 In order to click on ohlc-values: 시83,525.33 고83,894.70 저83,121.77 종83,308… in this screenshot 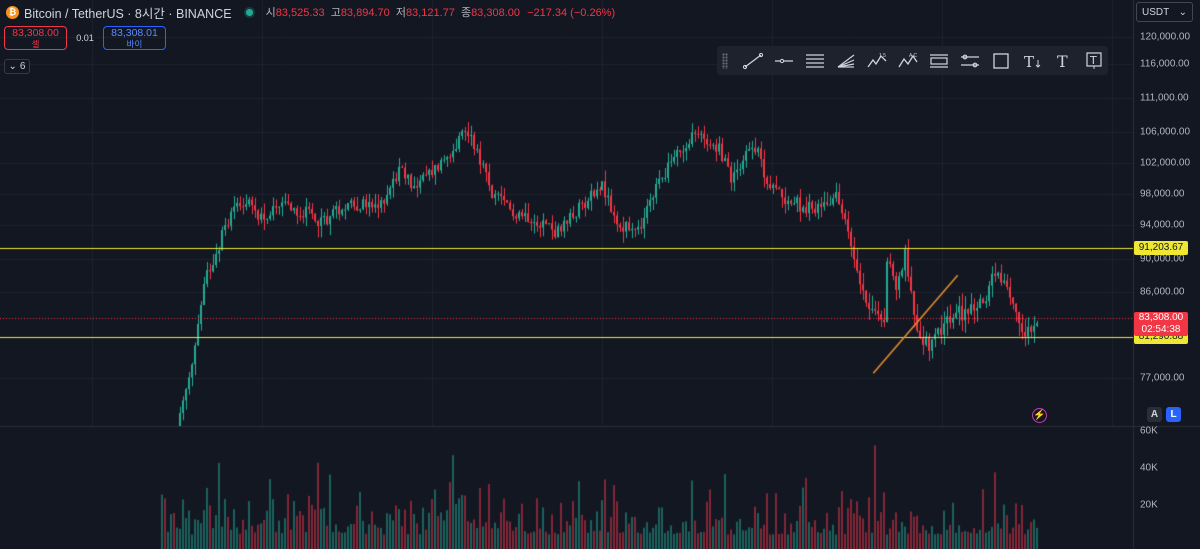, I will do `click(439, 12)`.